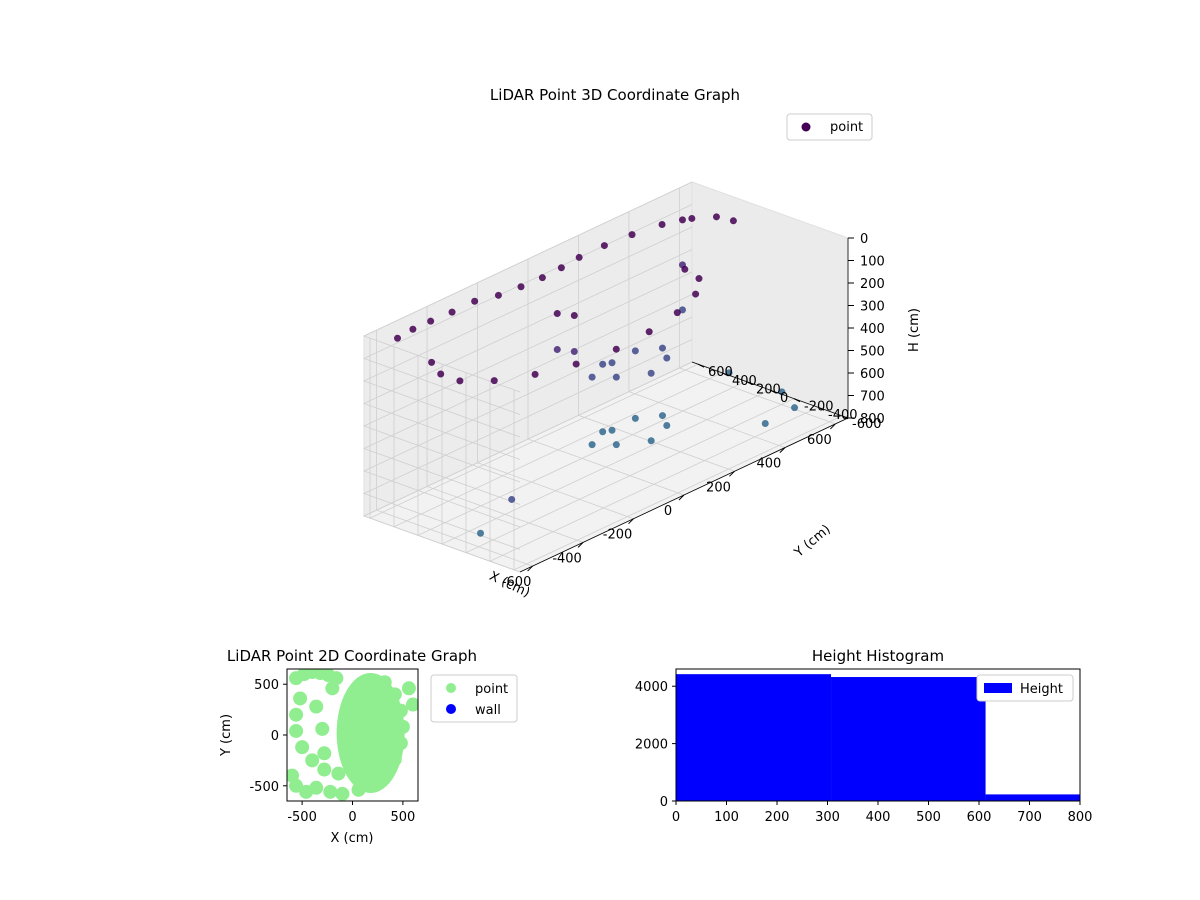 The width and height of the screenshot is (1200, 900). Describe the element at coordinates (567, 558) in the screenshot. I see `chart-3d-tick-x: -400` at that location.